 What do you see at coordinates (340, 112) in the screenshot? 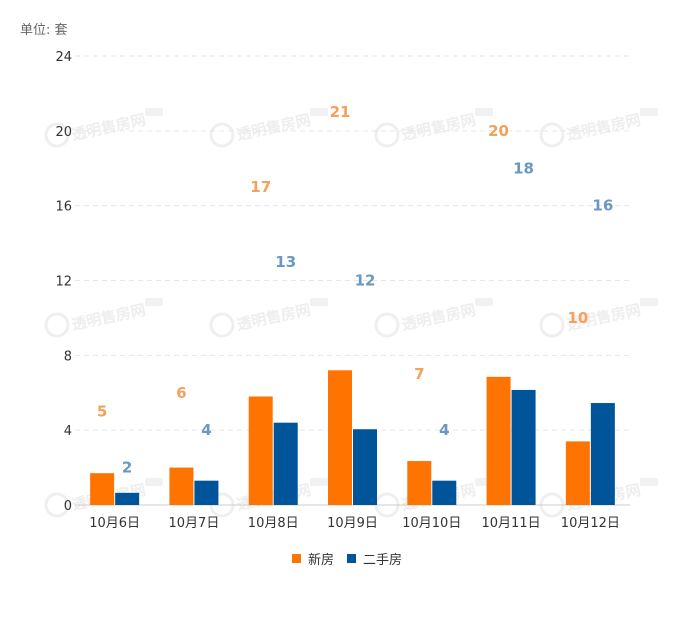
I see `data-label-new: 21` at bounding box center [340, 112].